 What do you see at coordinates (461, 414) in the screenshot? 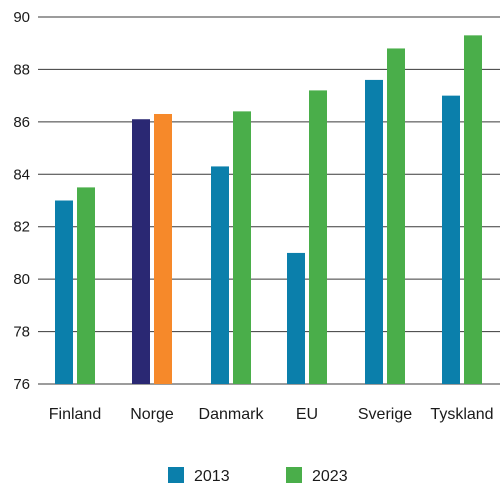
I see `x-category-label: Tyskland` at bounding box center [461, 414].